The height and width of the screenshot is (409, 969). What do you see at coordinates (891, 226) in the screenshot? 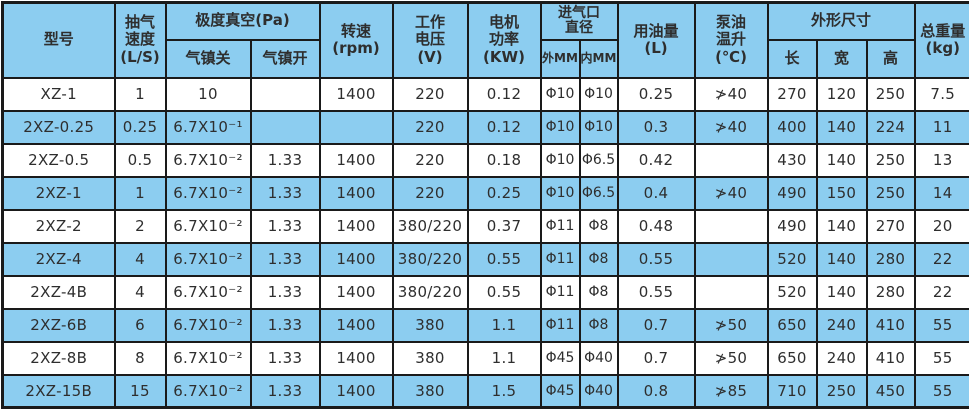
I see `cell-height: 270` at bounding box center [891, 226].